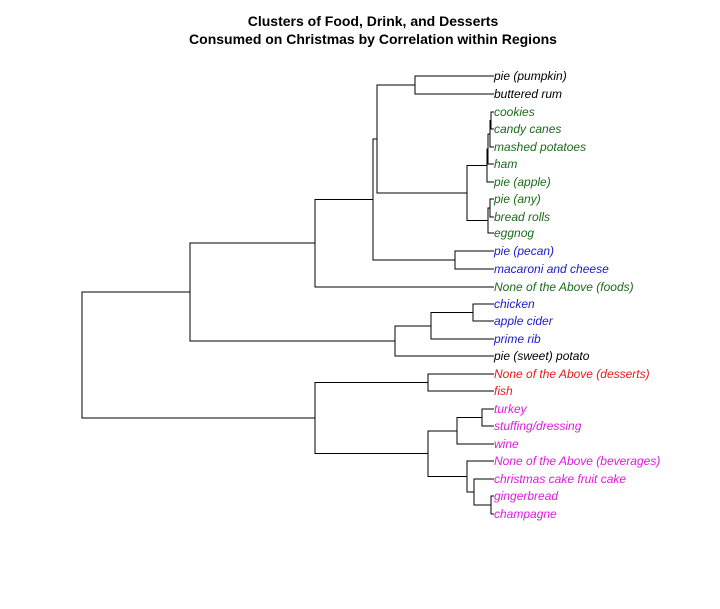  I want to click on dendrogram-branch-q, so click(460, 382).